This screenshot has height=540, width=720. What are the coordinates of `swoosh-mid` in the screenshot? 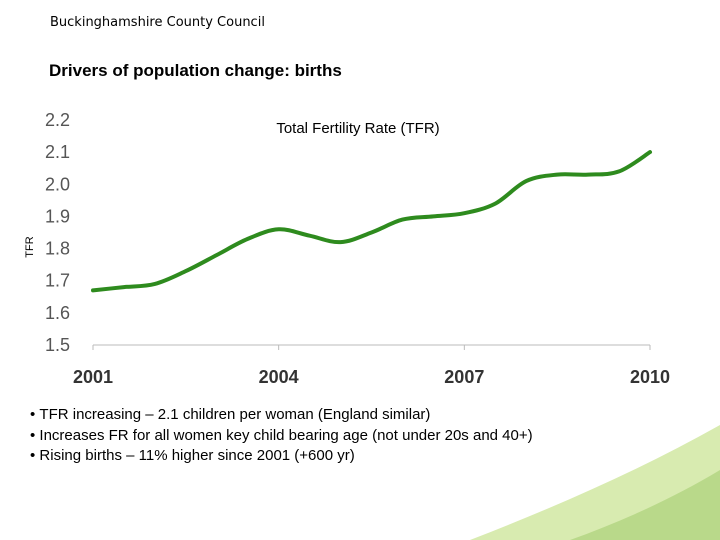 It's located at (645, 505).